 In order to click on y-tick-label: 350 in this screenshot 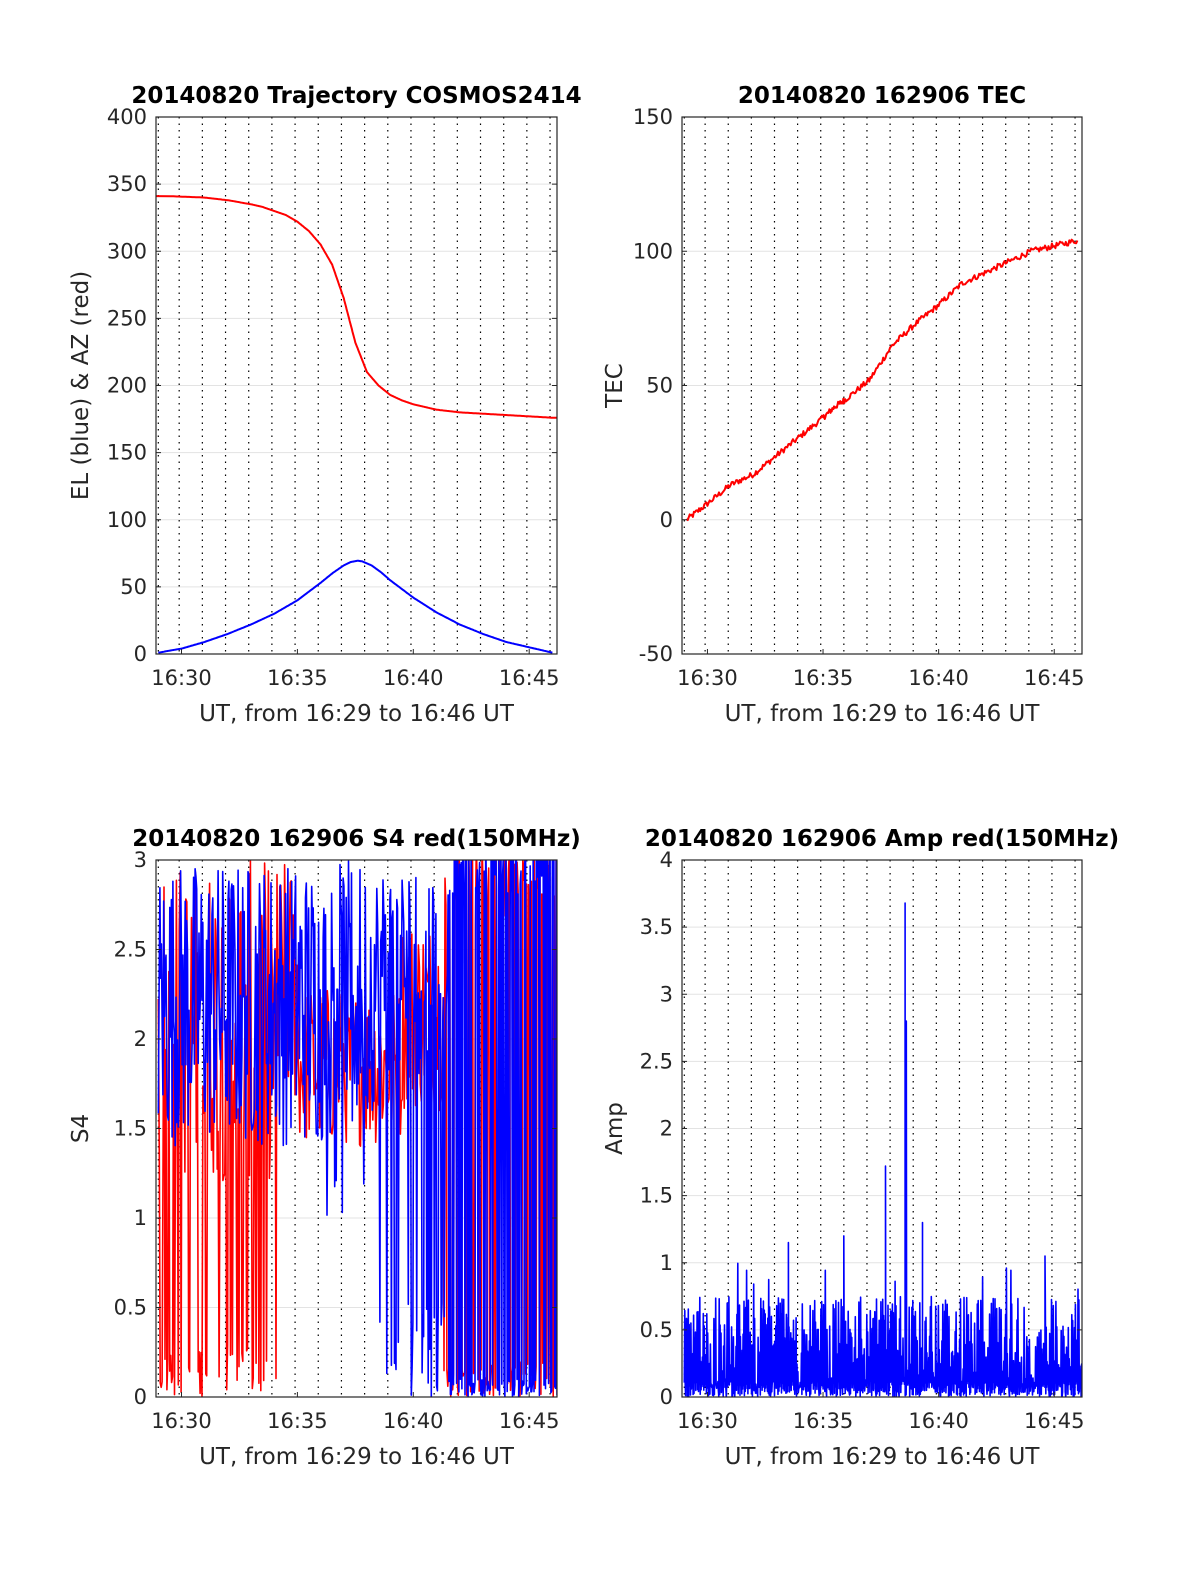, I will do `click(127, 184)`.